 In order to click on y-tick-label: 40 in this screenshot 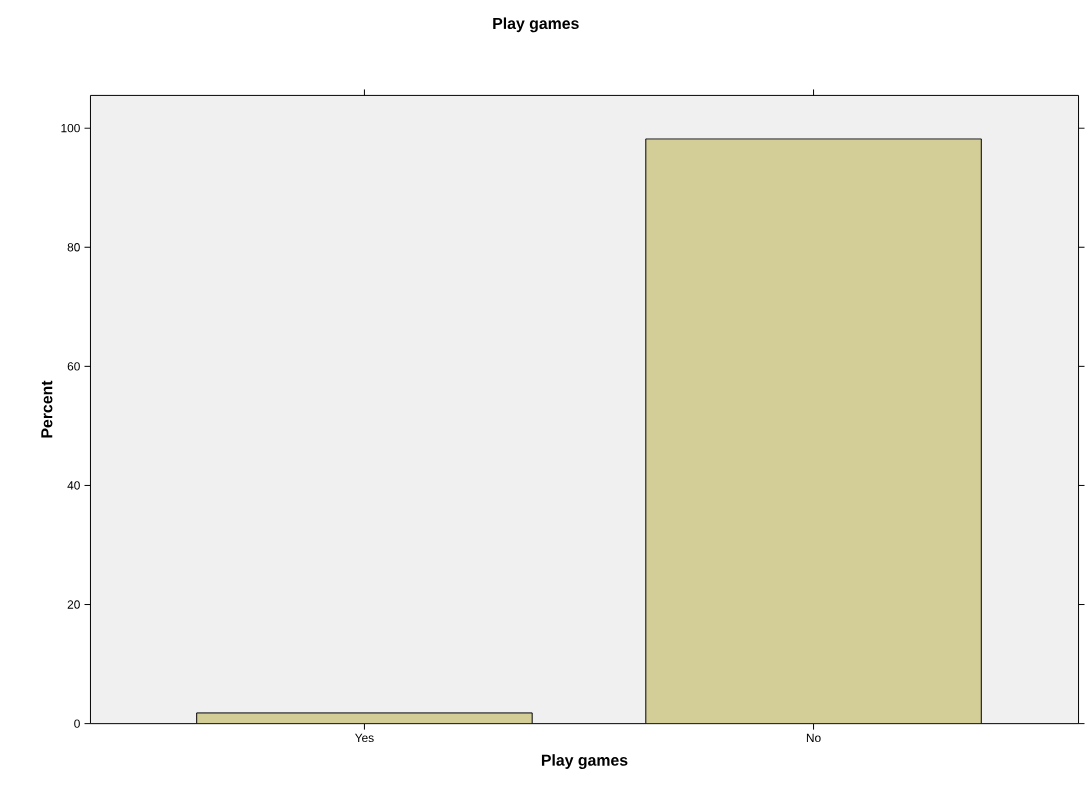, I will do `click(73, 485)`.